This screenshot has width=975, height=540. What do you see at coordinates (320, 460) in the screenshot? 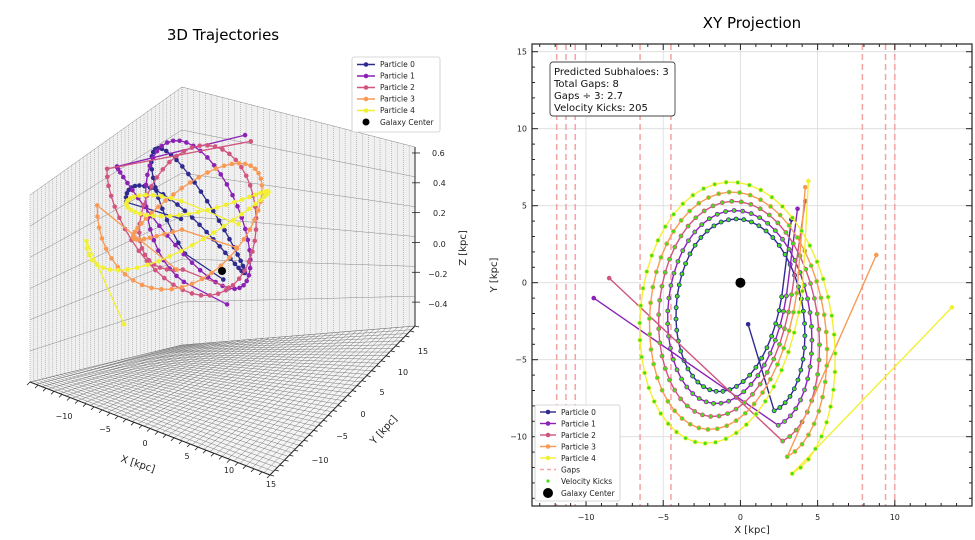
I see `plot-3d-ytick: −10` at bounding box center [320, 460].